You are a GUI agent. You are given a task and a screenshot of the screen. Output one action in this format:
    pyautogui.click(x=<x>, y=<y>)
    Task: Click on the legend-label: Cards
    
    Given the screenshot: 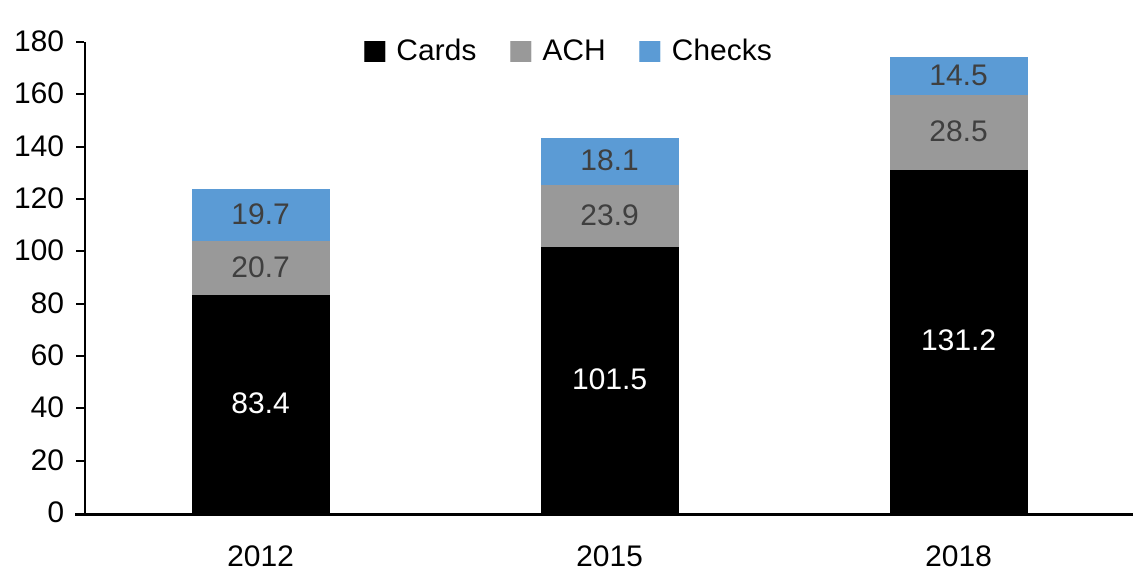 What is the action you would take?
    pyautogui.click(x=436, y=50)
    